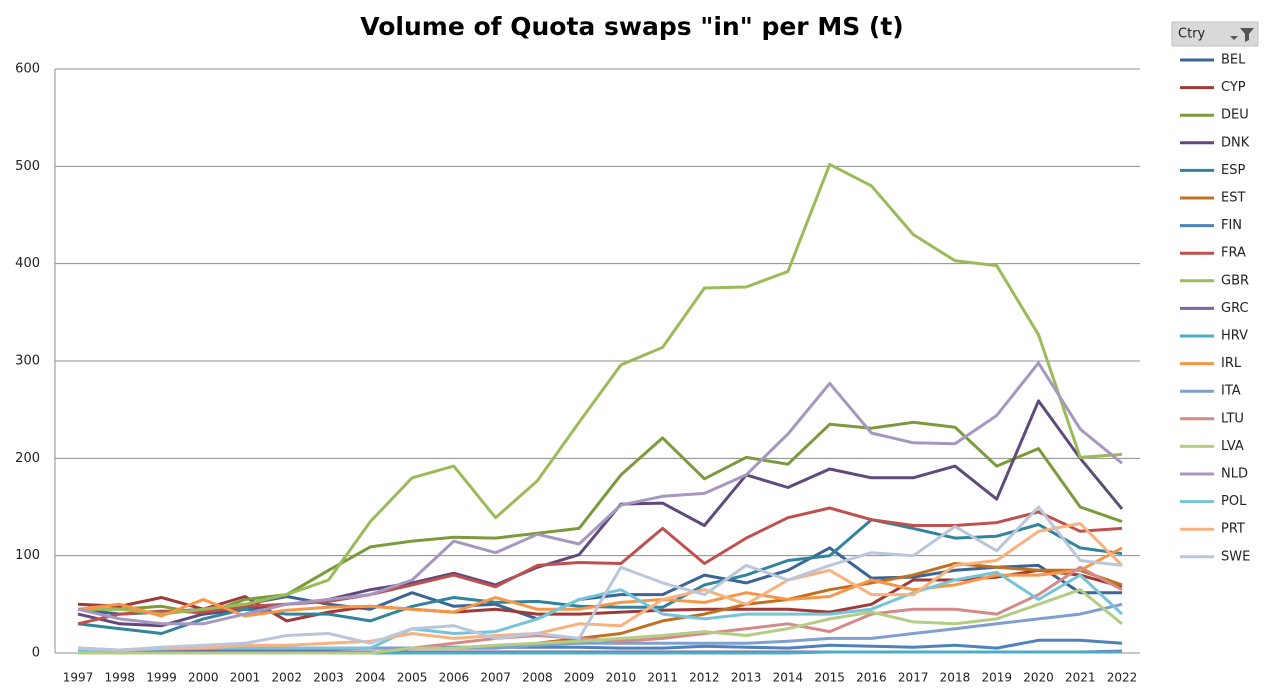 The width and height of the screenshot is (1270, 691). What do you see at coordinates (1122, 678) in the screenshot?
I see `x-tick-label: 2022` at bounding box center [1122, 678].